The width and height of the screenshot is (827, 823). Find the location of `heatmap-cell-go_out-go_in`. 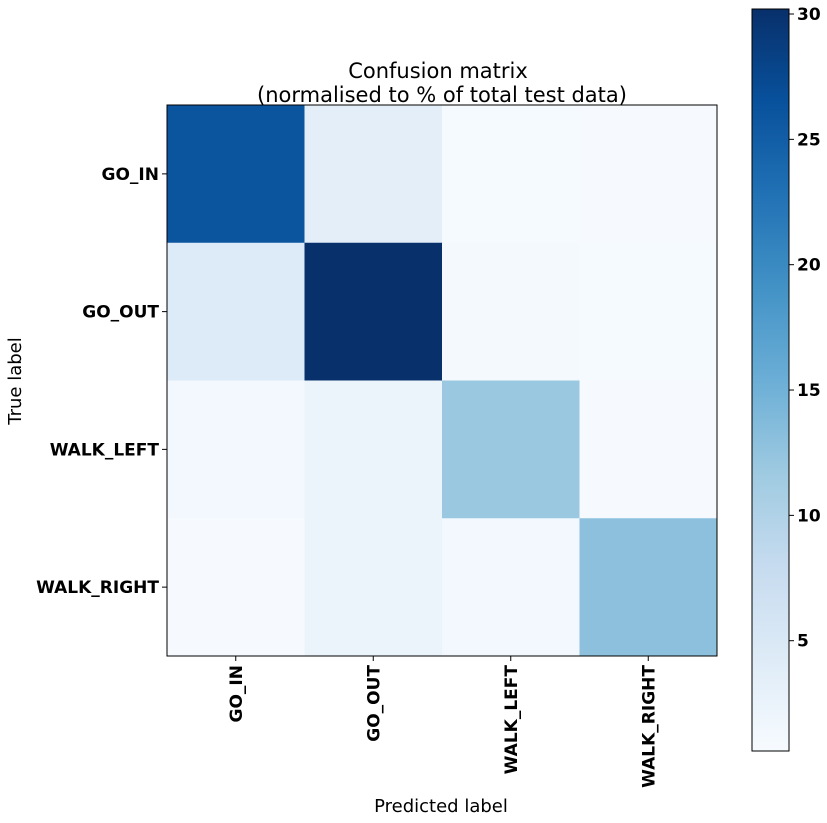

heatmap-cell-go_out-go_in is located at coordinates (236, 311).